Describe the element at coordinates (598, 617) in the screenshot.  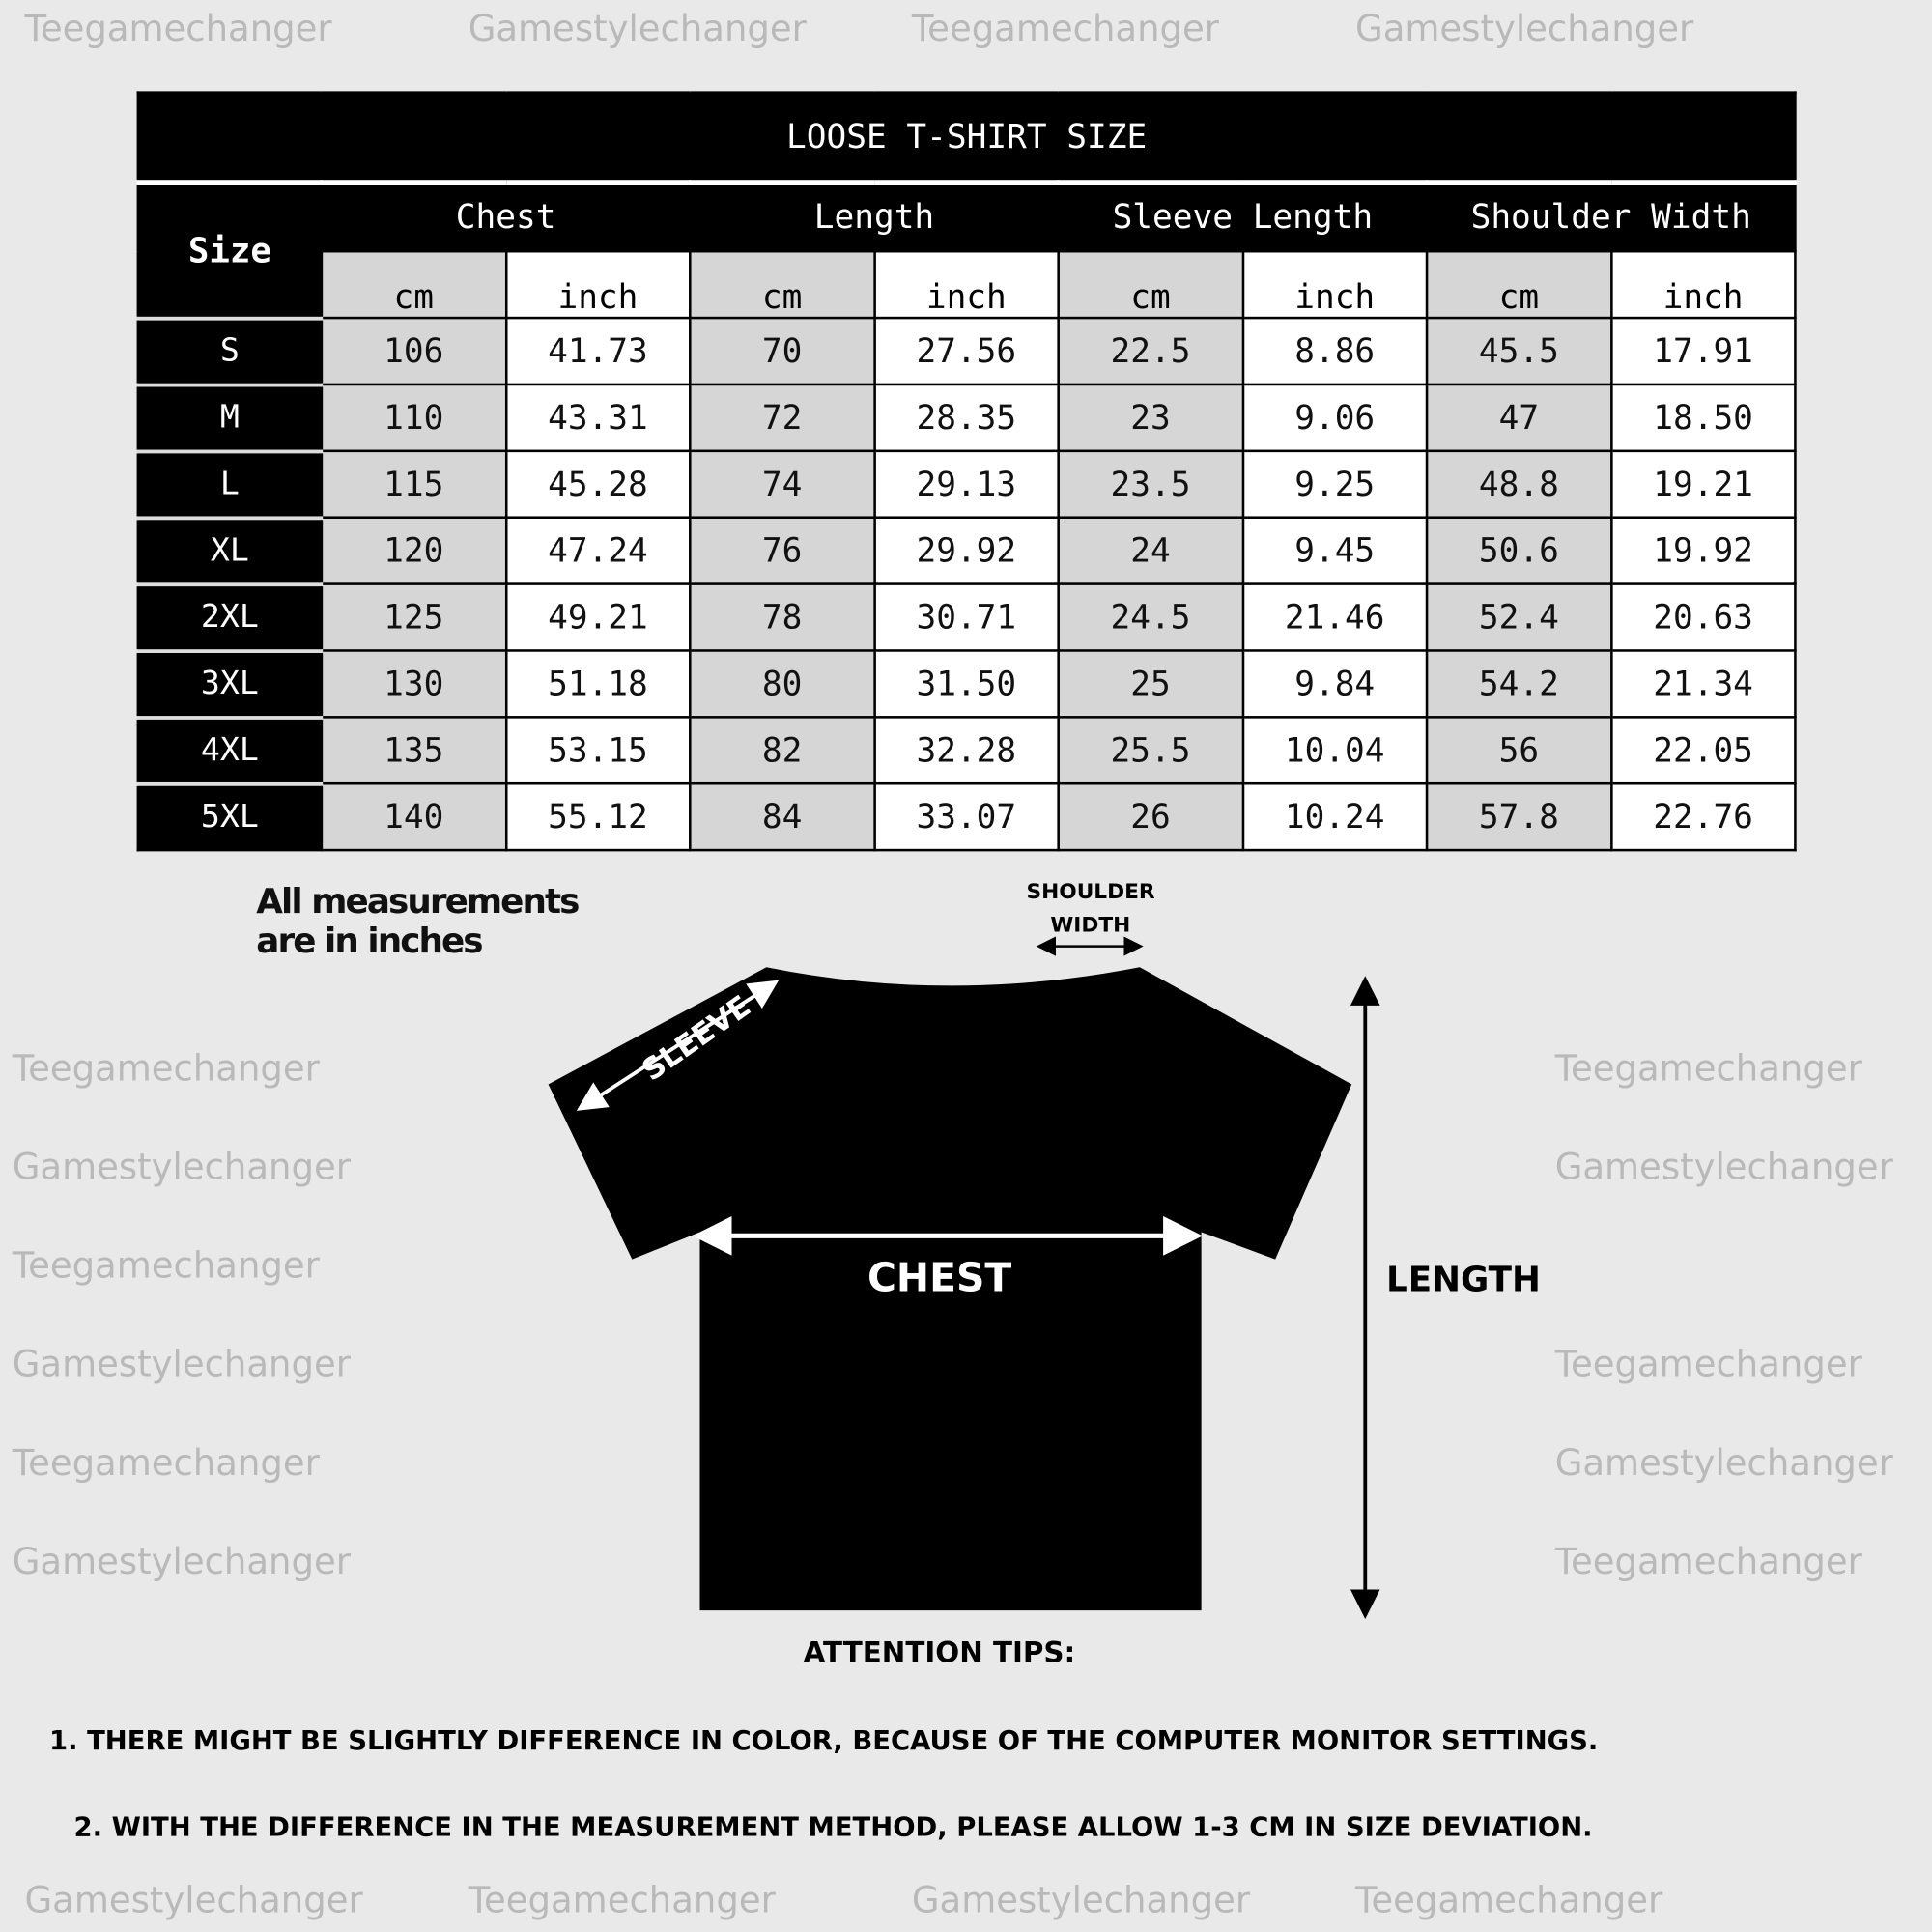
I see `table-cell: 49.21` at that location.